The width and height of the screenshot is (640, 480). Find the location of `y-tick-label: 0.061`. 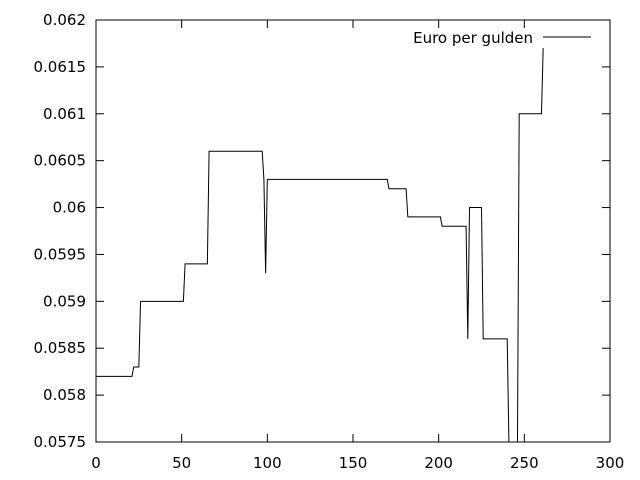

y-tick-label: 0.061 is located at coordinates (64, 114).